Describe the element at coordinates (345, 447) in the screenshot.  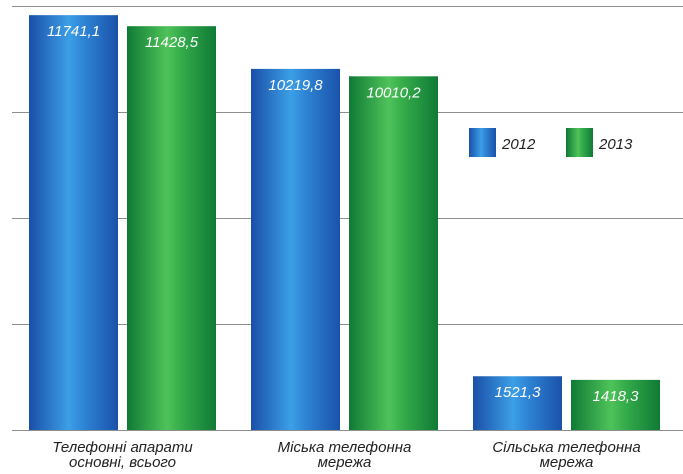
I see `category-label-1-line-0: Міська телефонна` at that location.